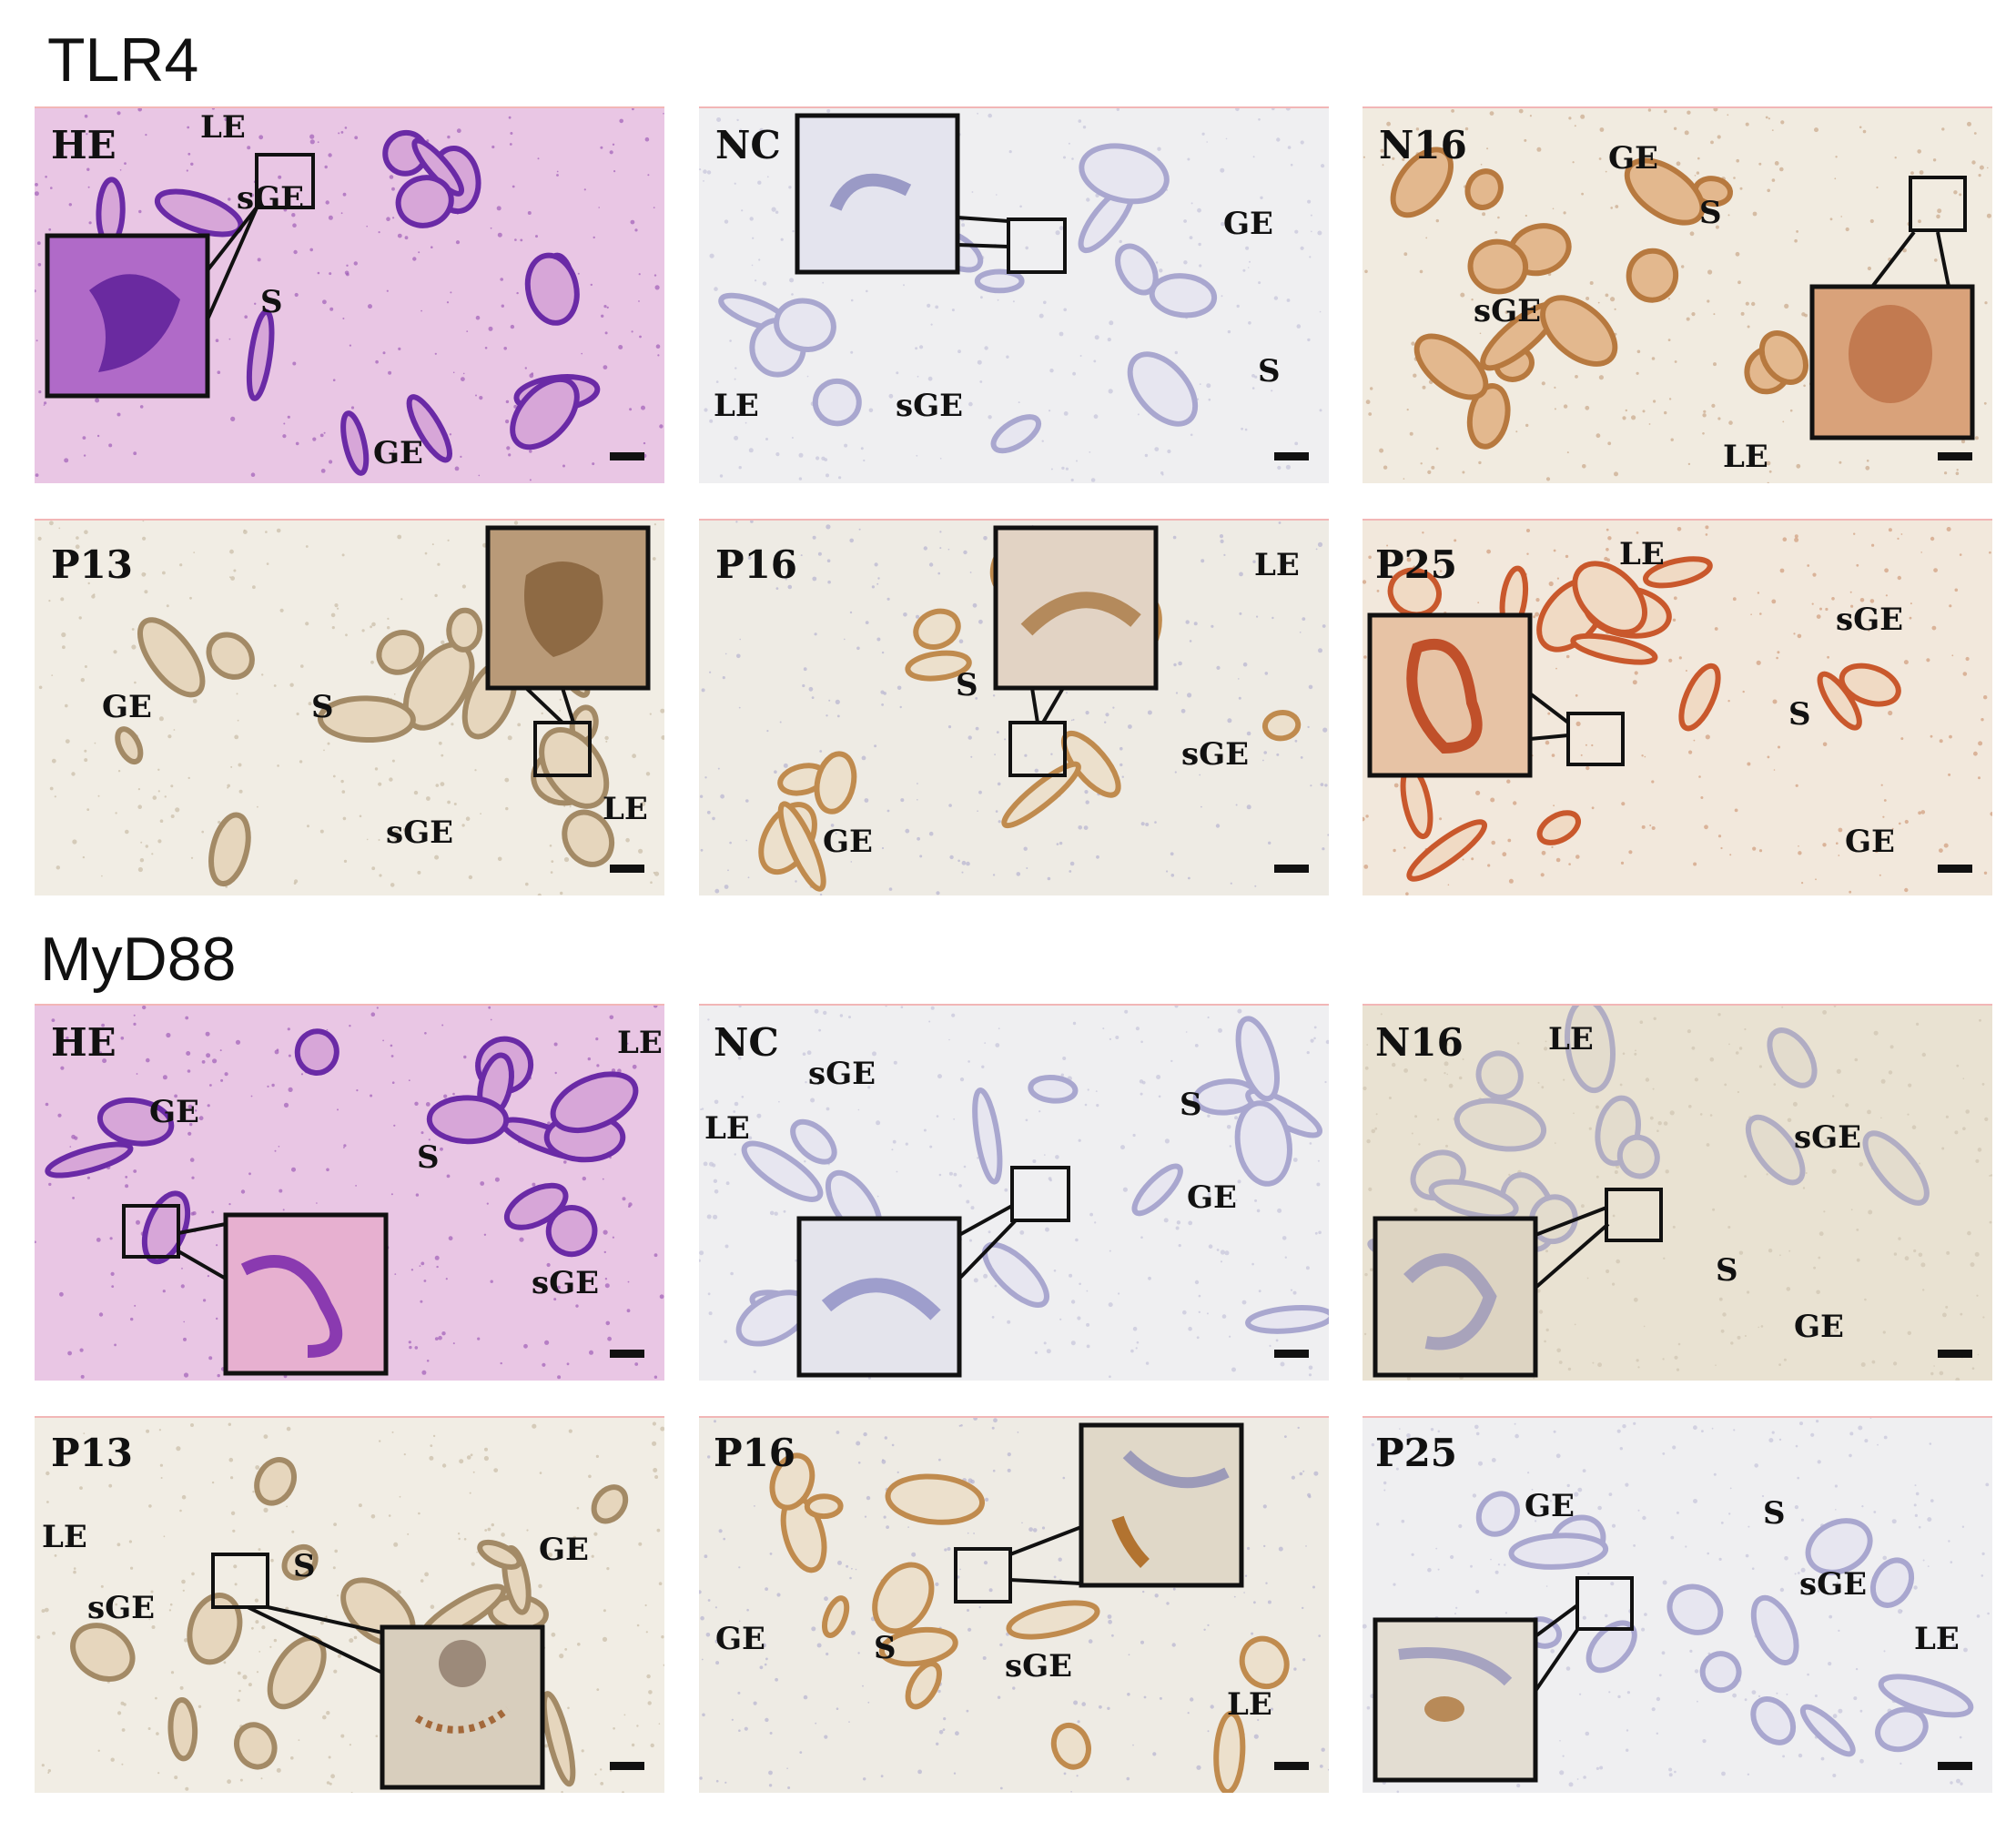 This screenshot has height=1821, width=2016. I want to click on micrograph-panel-myd88-nc: NC sGE LE S GE, so click(1014, 1192).